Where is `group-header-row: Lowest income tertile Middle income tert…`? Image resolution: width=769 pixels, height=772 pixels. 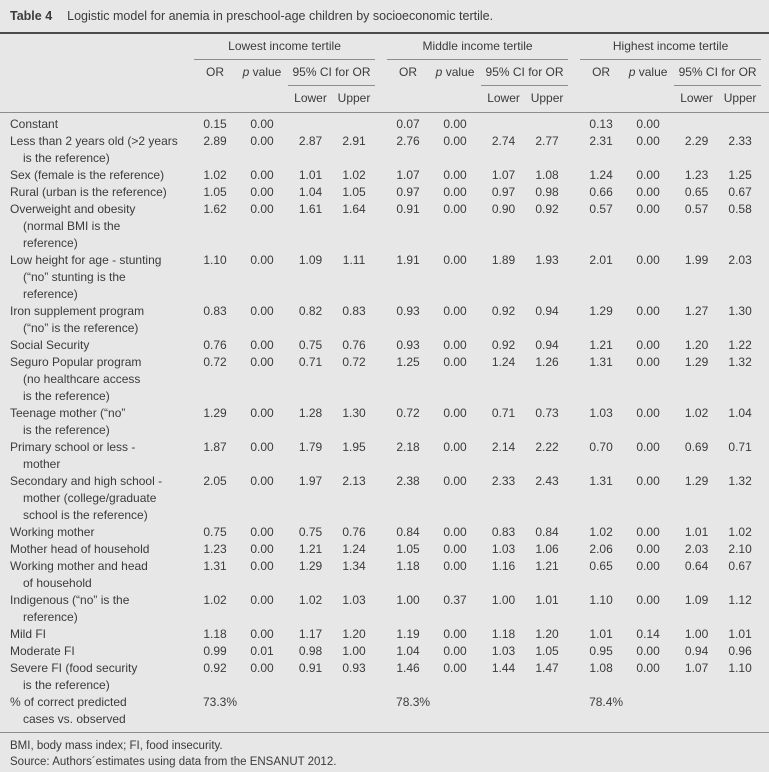 group-header-row: Lowest income tertile Middle income tert… is located at coordinates (384, 47).